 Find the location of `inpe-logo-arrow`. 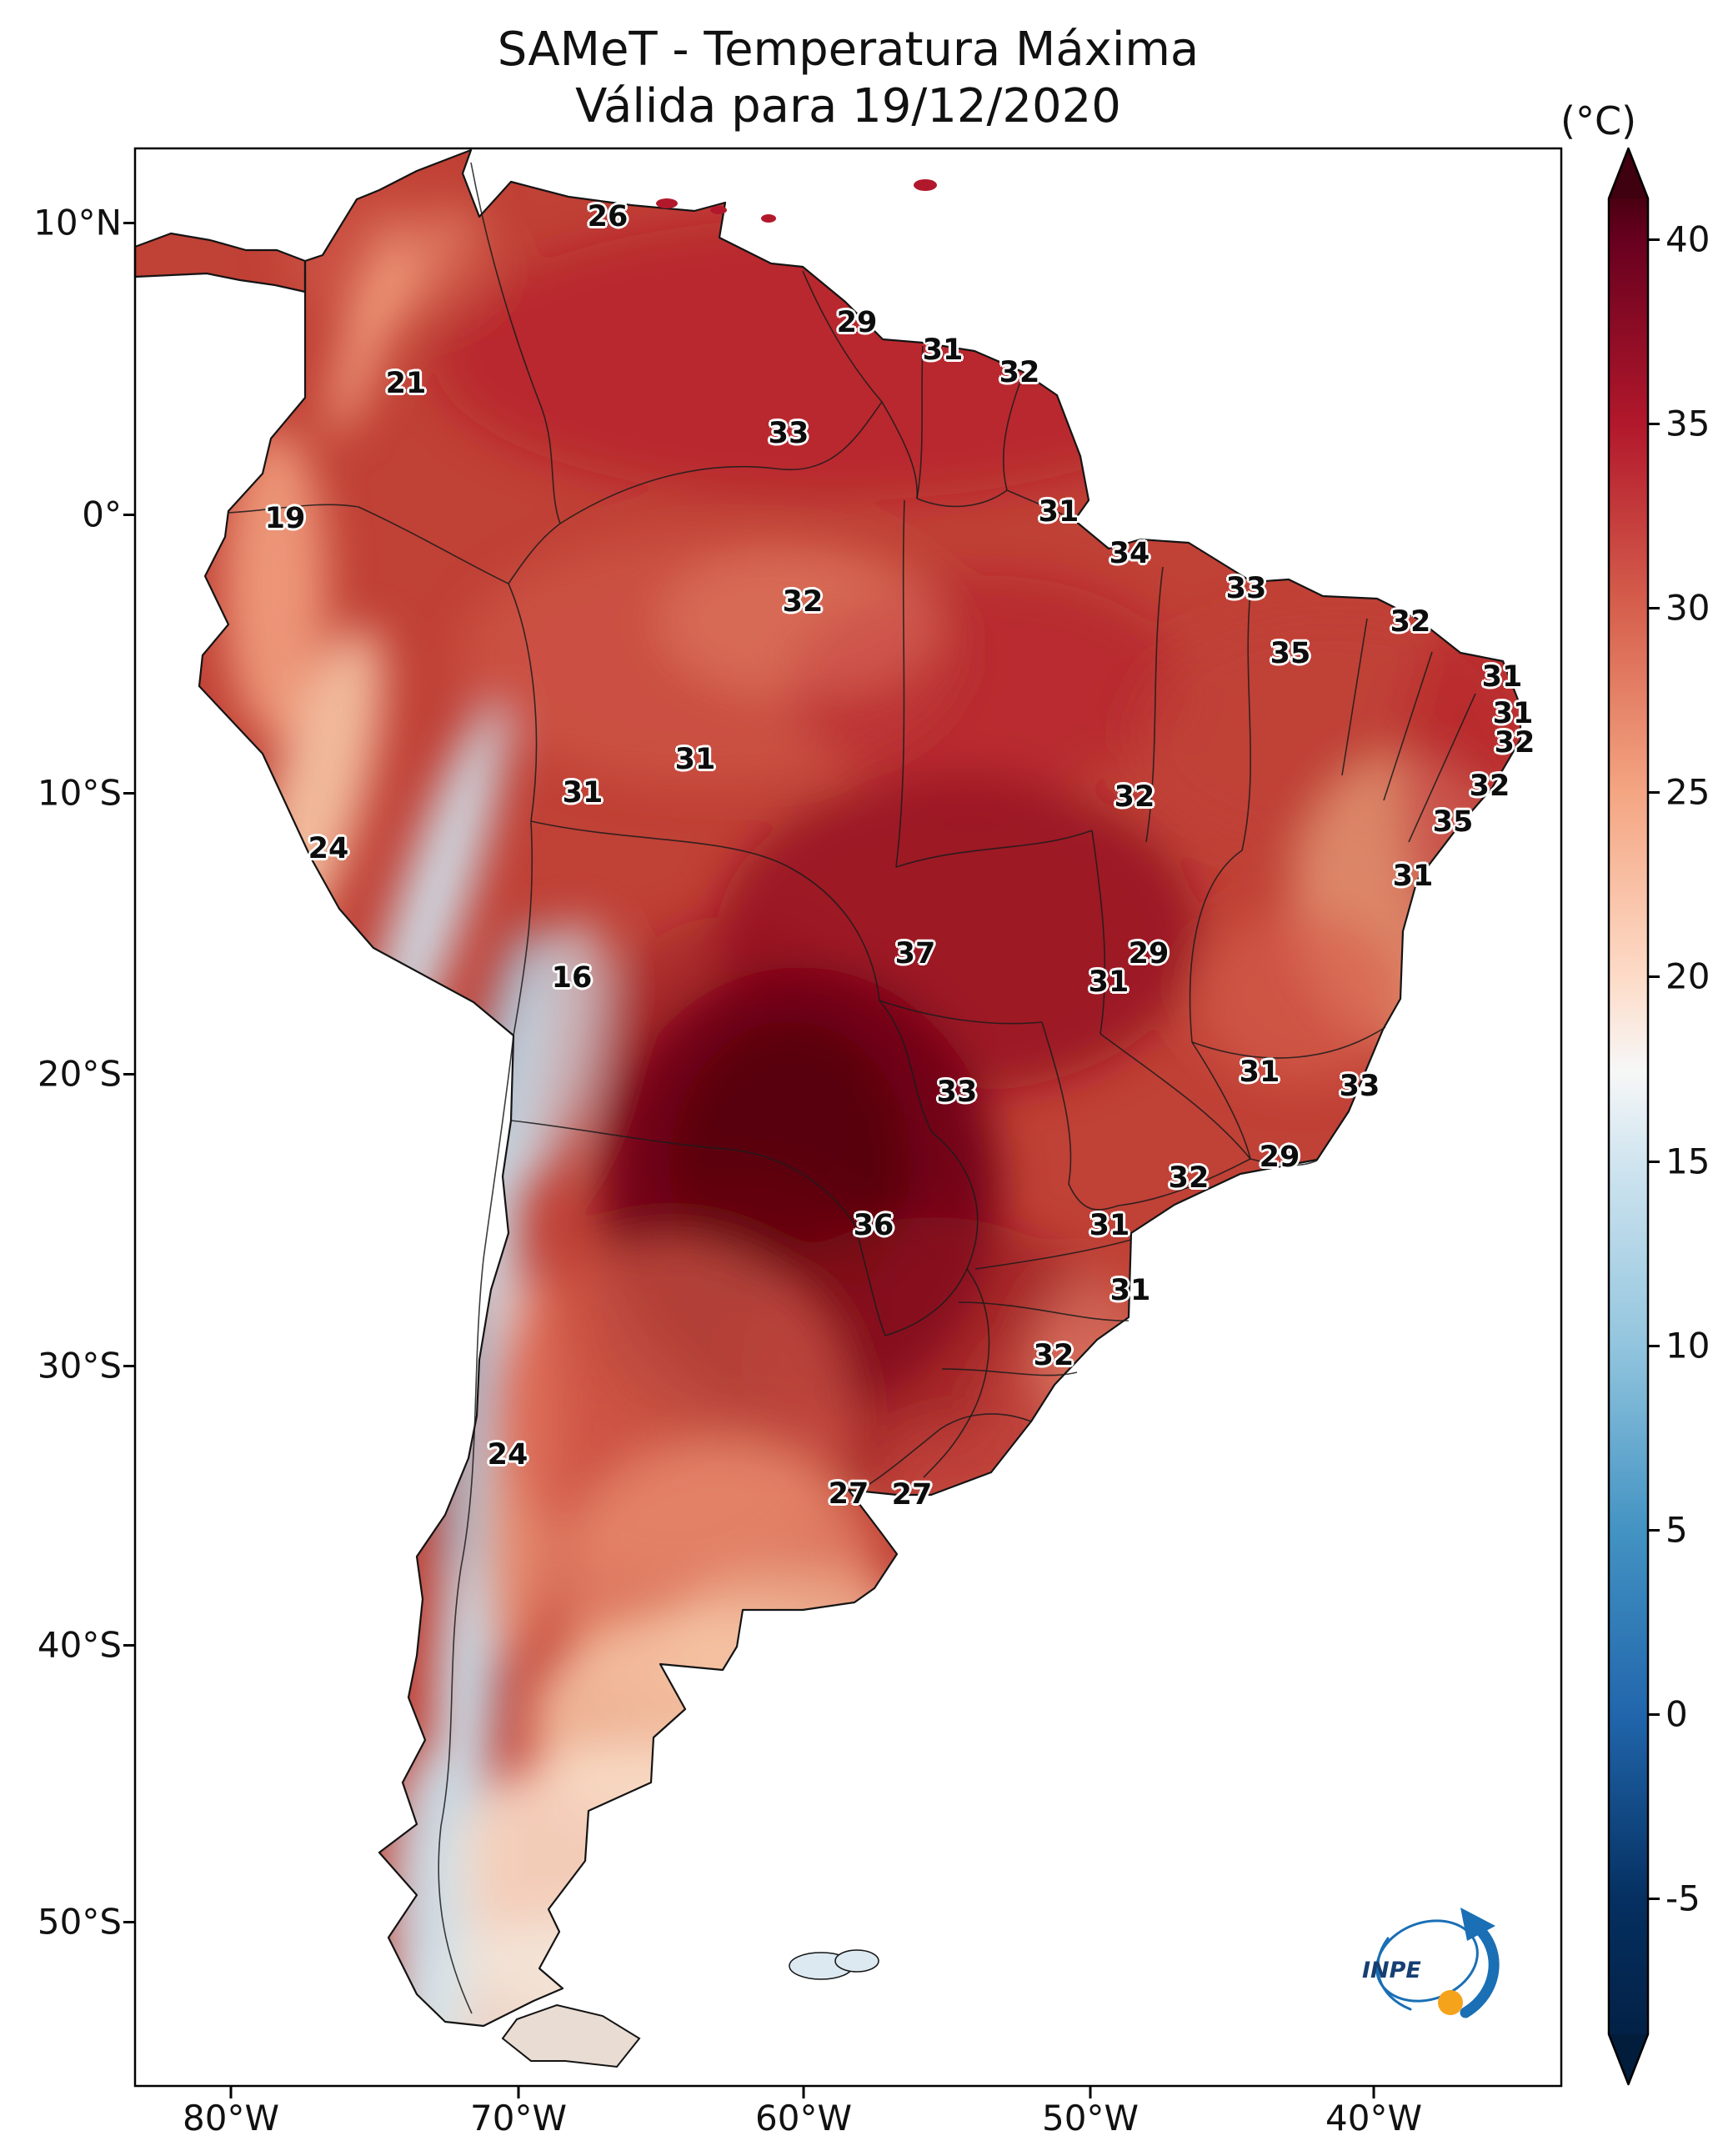

inpe-logo-arrow is located at coordinates (1480, 1969).